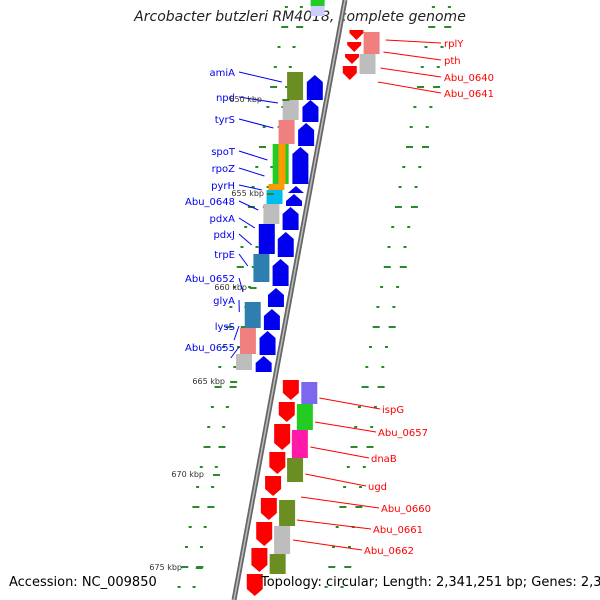  What do you see at coordinates (377, 487) in the screenshot?
I see `gene-label: ugd` at bounding box center [377, 487].